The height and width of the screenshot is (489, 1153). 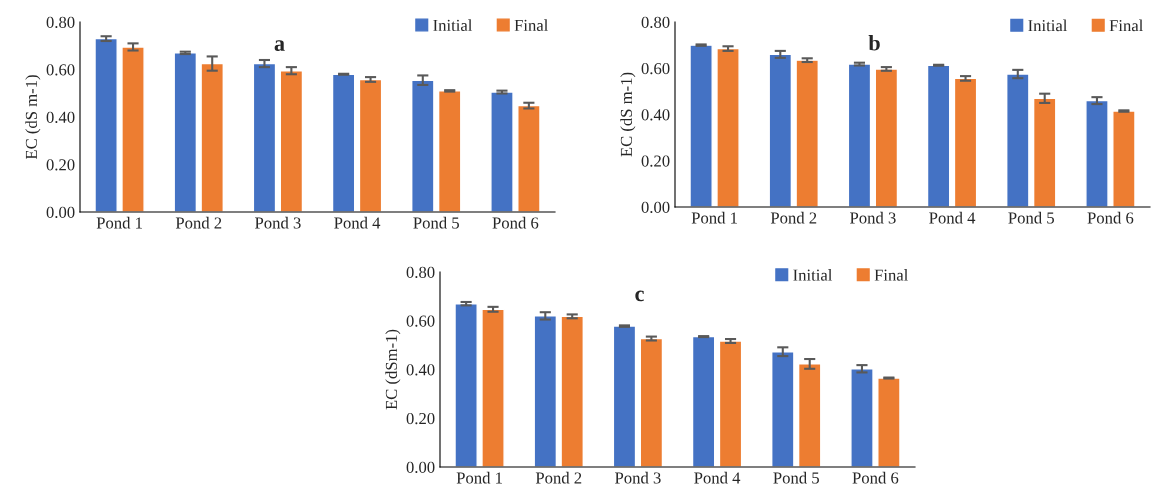 I want to click on chart-title: b, so click(x=874, y=42).